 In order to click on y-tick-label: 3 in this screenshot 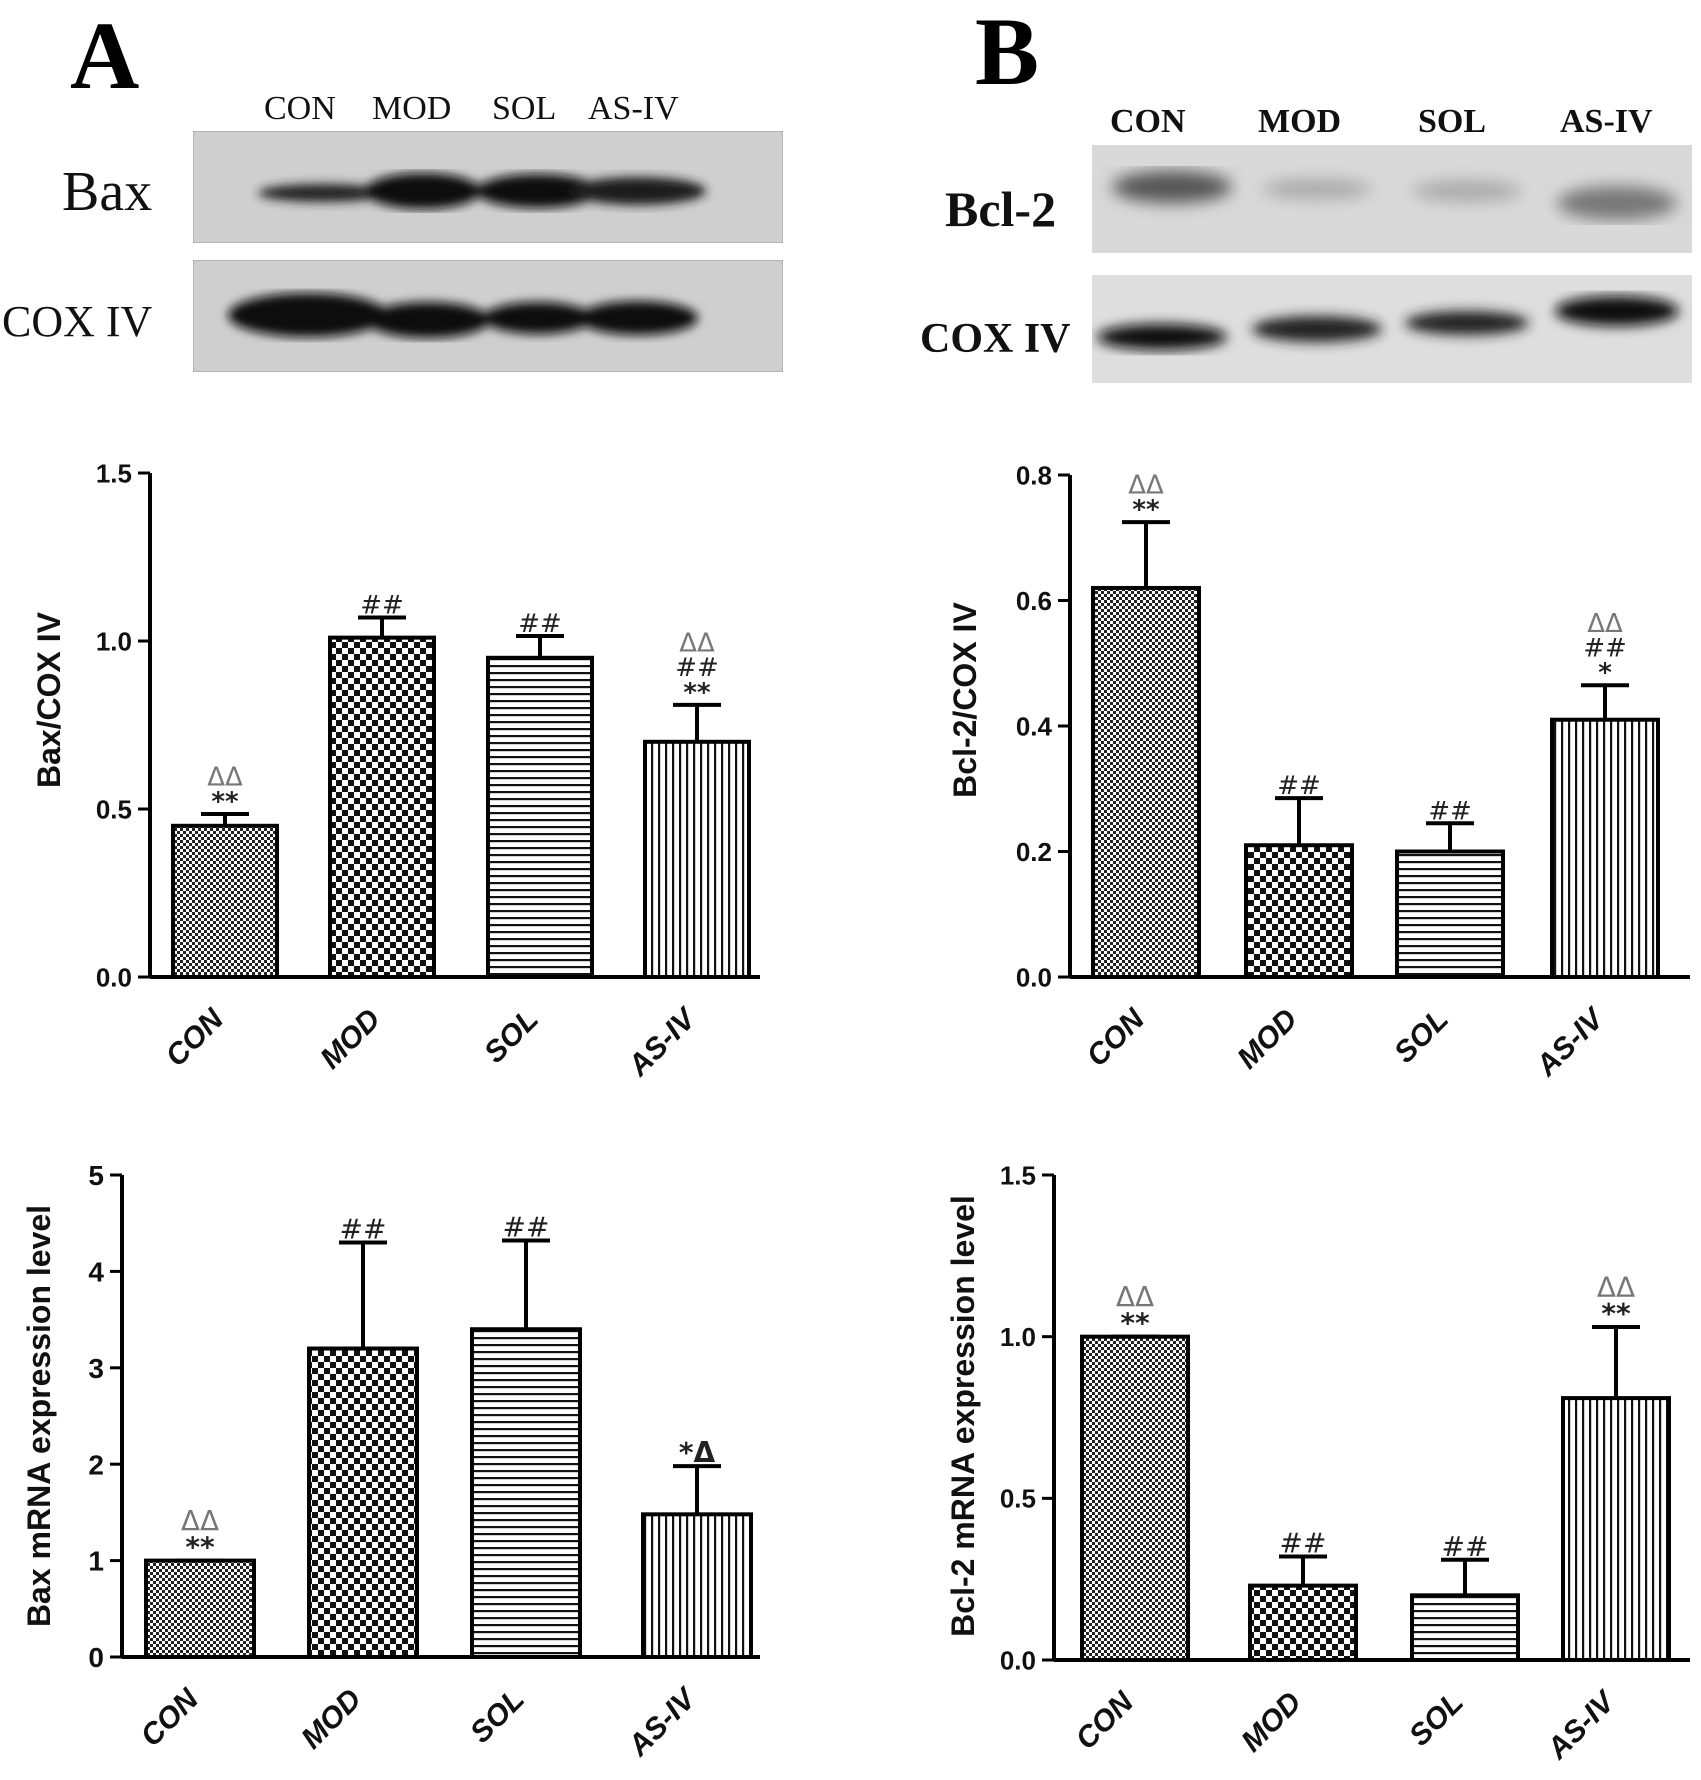, I will do `click(96, 1368)`.